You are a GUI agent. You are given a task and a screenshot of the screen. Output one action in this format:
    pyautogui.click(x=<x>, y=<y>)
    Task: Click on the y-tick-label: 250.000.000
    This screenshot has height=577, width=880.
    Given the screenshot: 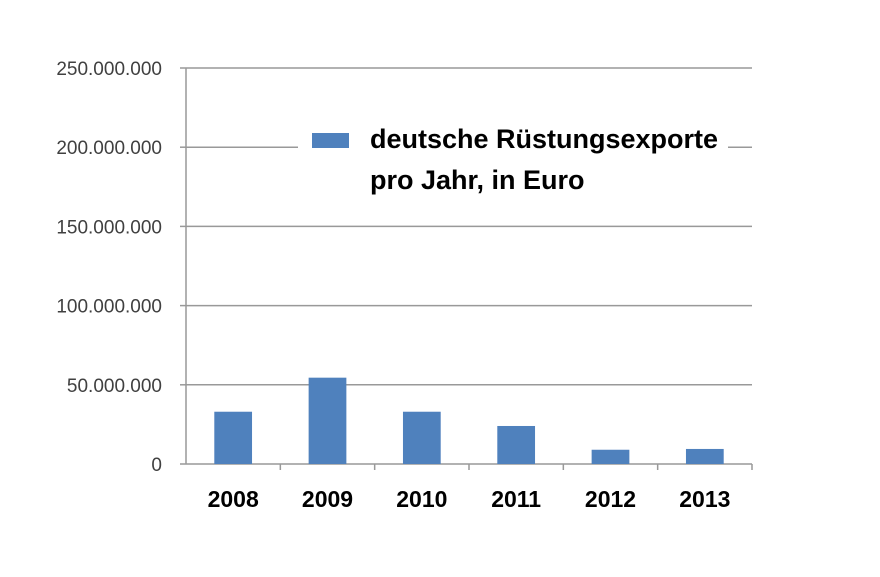 What is the action you would take?
    pyautogui.click(x=109, y=69)
    